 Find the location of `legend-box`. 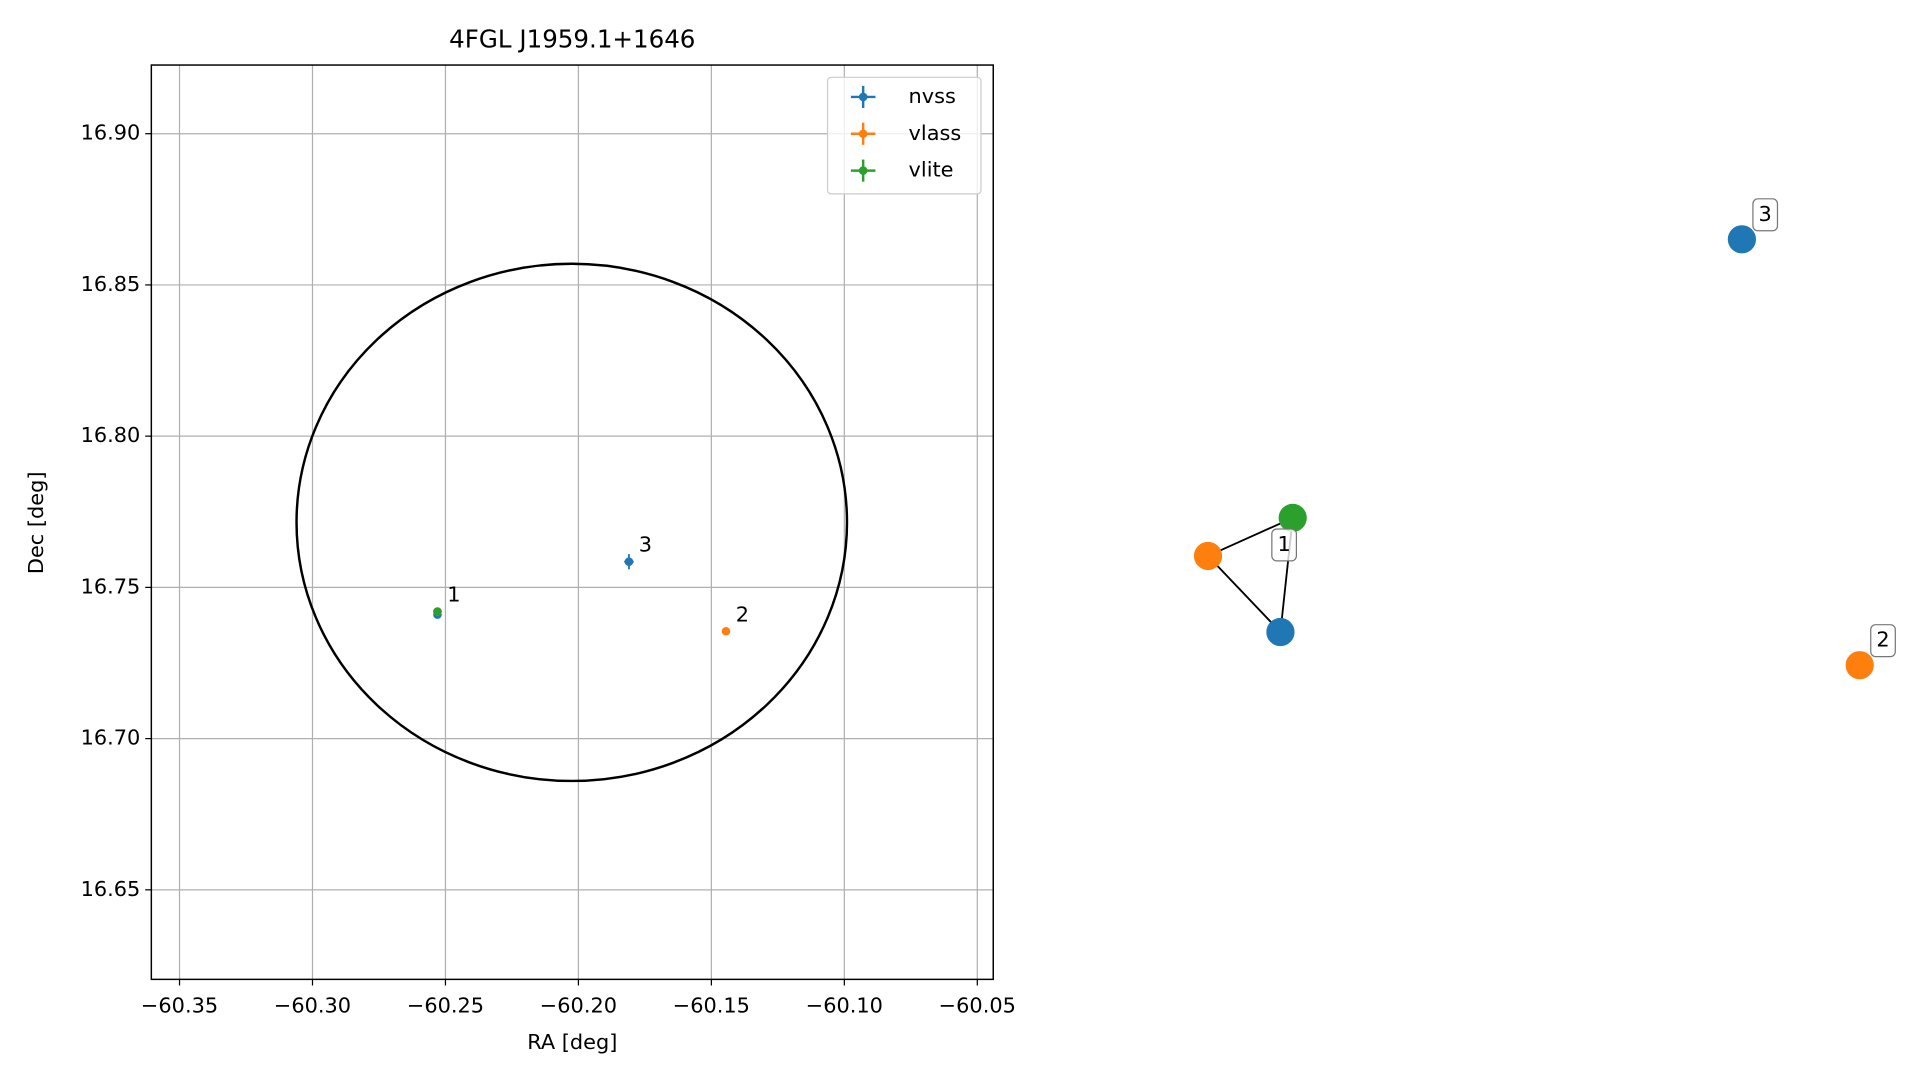

legend-box is located at coordinates (904, 135).